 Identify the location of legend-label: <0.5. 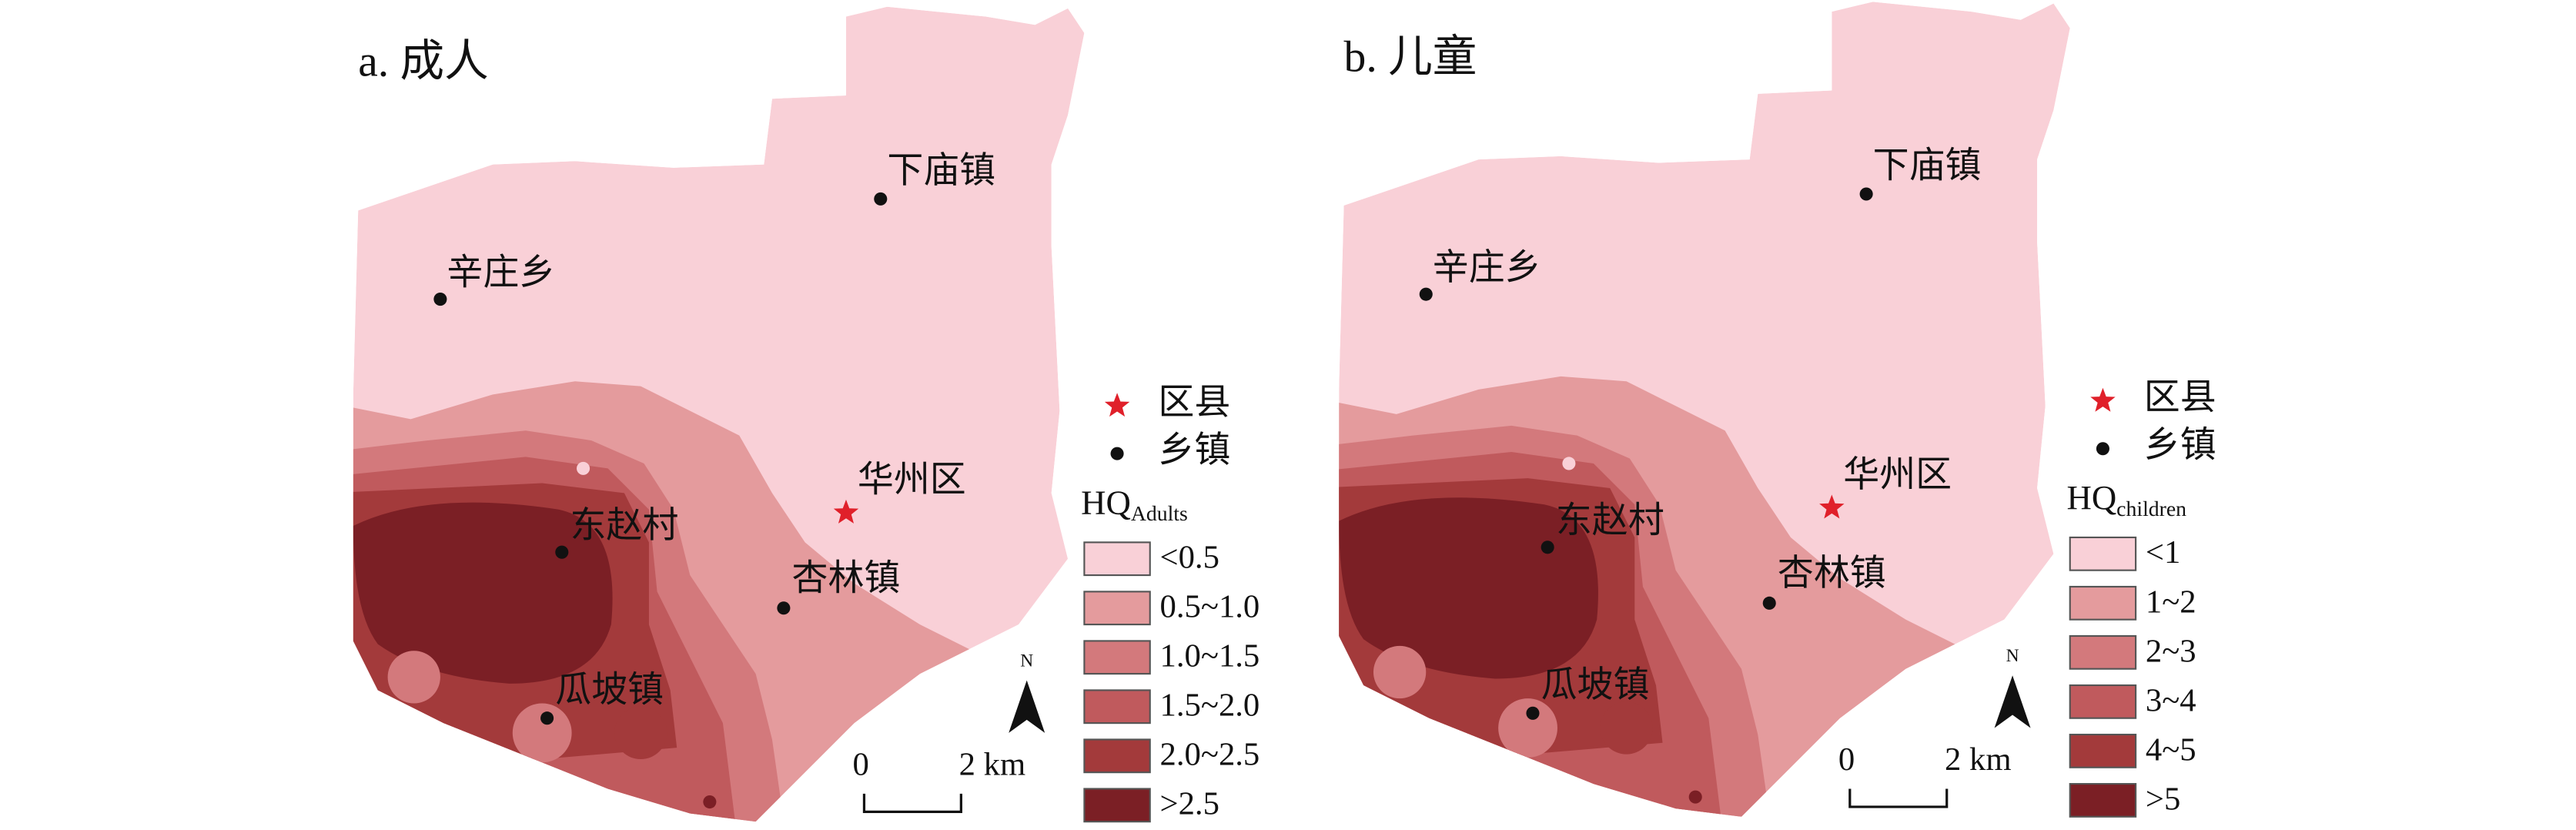
(1190, 558).